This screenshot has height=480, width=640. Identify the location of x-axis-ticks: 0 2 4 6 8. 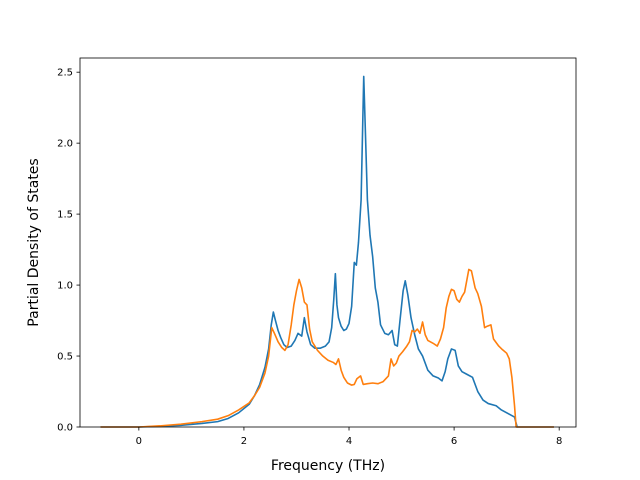
(349, 437).